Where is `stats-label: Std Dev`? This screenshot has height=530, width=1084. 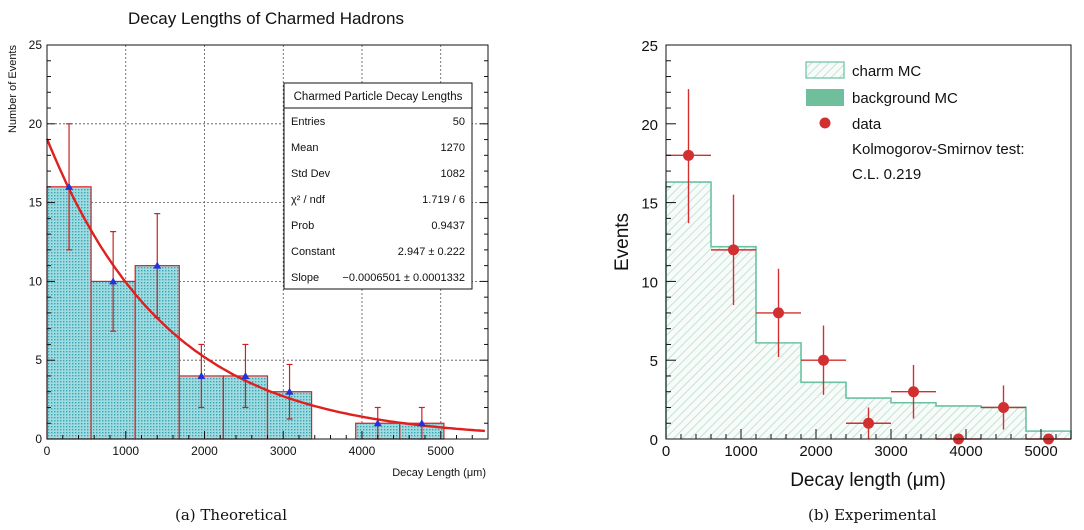 stats-label: Std Dev is located at coordinates (311, 174).